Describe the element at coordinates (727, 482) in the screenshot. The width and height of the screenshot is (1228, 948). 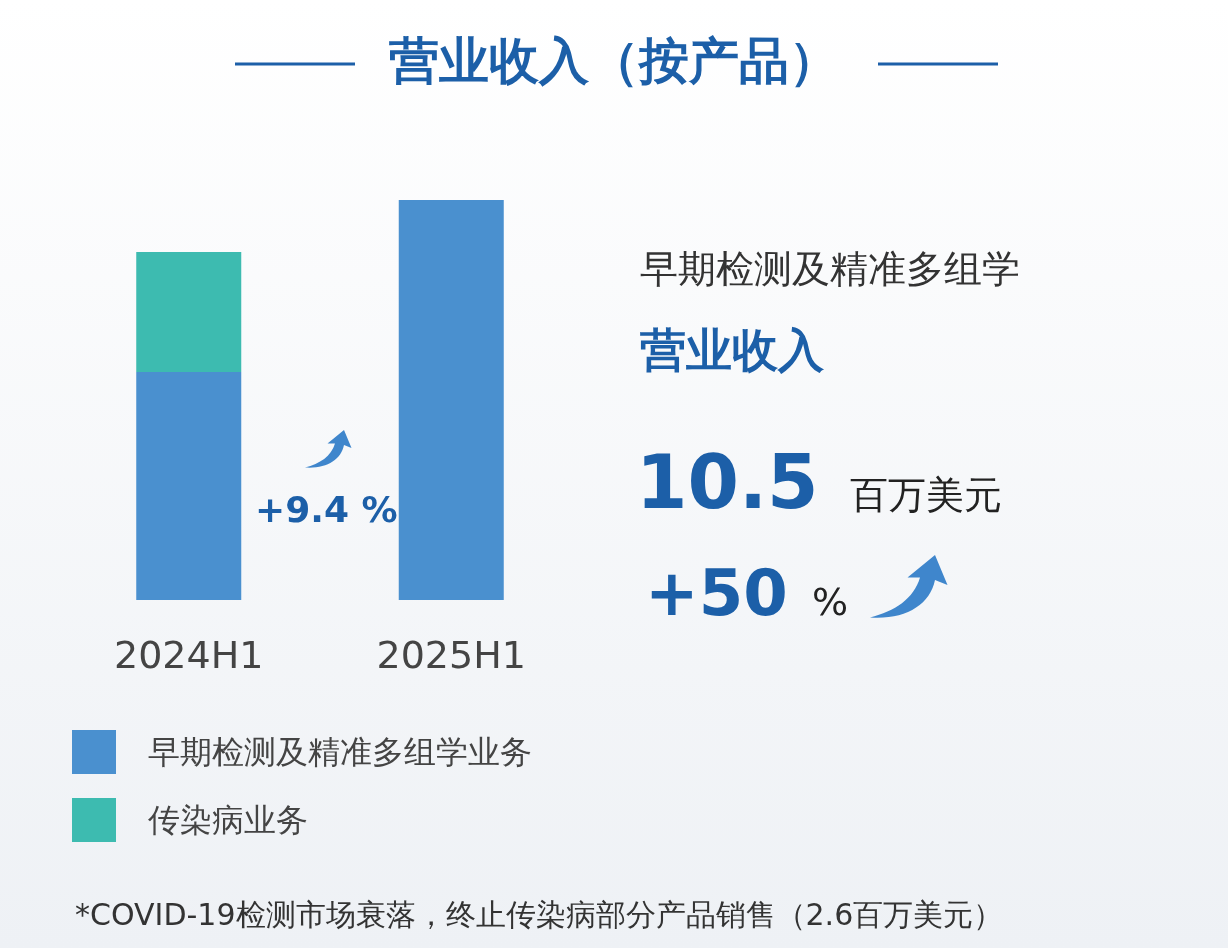
I see `text: 10.5` at that location.